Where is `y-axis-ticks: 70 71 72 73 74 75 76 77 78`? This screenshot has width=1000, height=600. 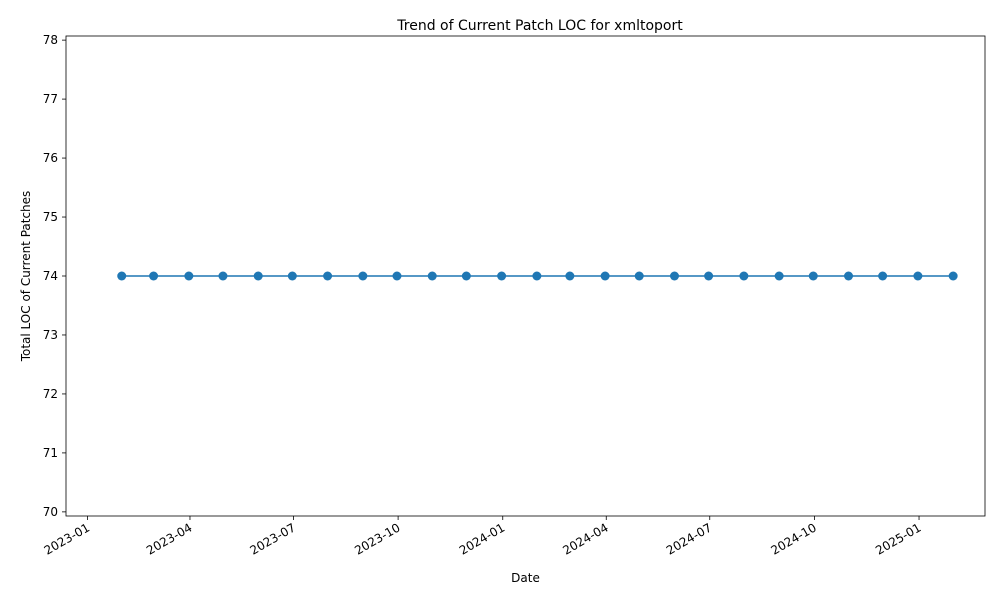 y-axis-ticks: 70 71 72 73 74 75 76 77 78 is located at coordinates (54, 276).